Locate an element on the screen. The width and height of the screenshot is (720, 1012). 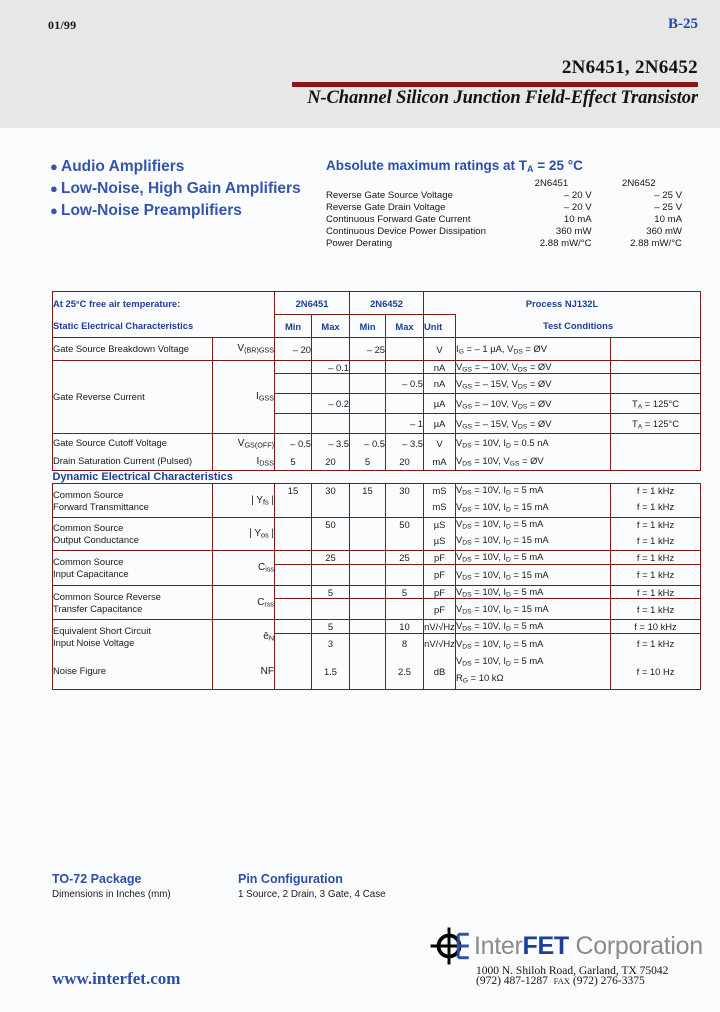
abs-max-value-a: 360 mW is located at coordinates (573, 232).